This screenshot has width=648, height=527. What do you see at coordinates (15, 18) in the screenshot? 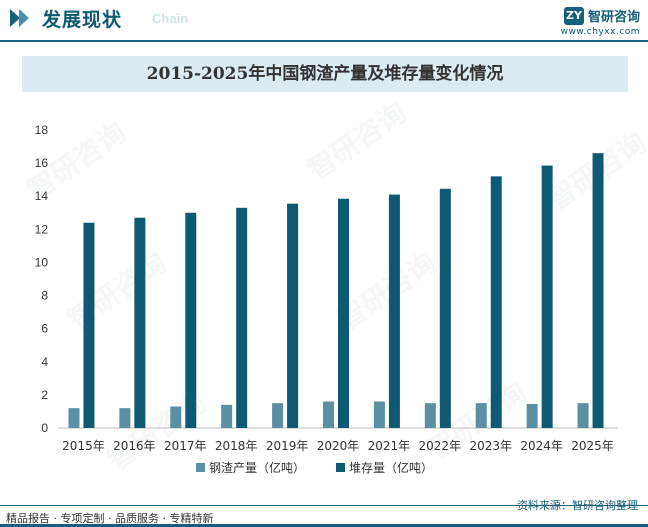
I see `header-arrow-icon` at bounding box center [15, 18].